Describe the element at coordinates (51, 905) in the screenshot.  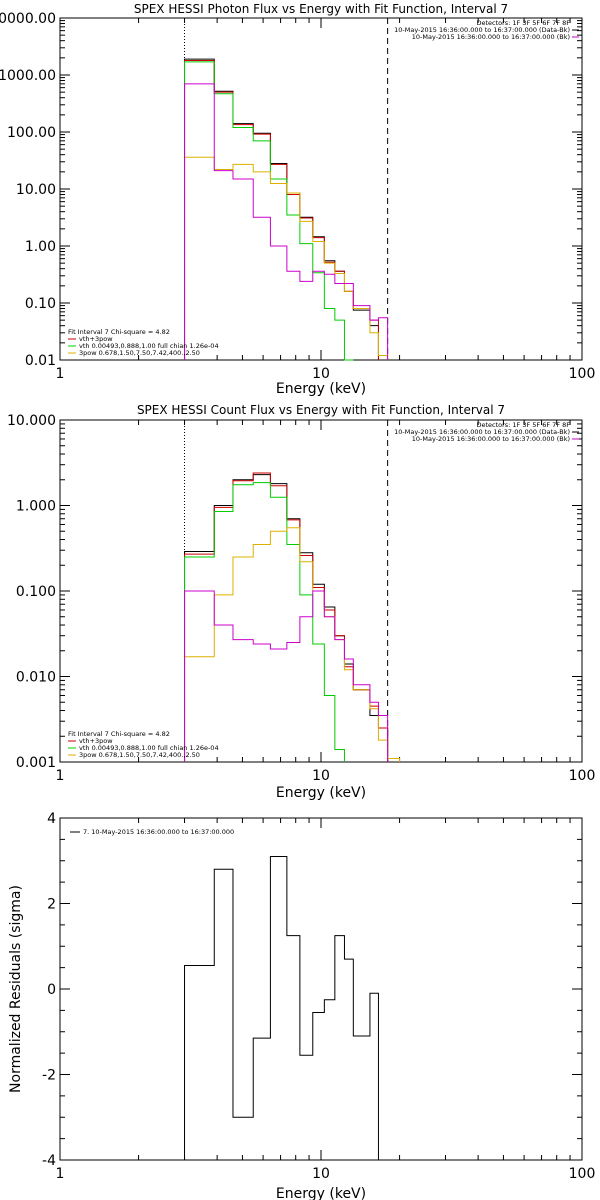
I see `y-tick-label: 2` at that location.